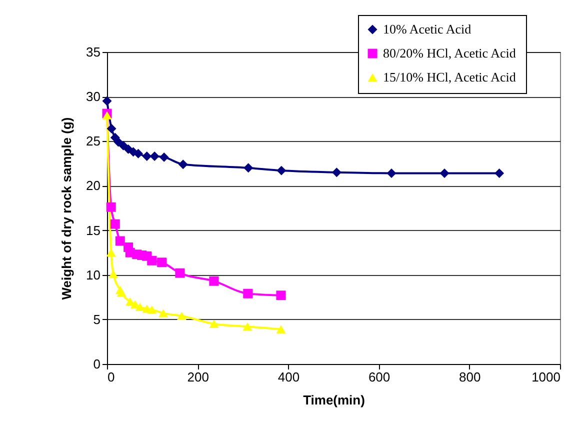  What do you see at coordinates (93, 186) in the screenshot?
I see `y-tick-label: 20` at bounding box center [93, 186].